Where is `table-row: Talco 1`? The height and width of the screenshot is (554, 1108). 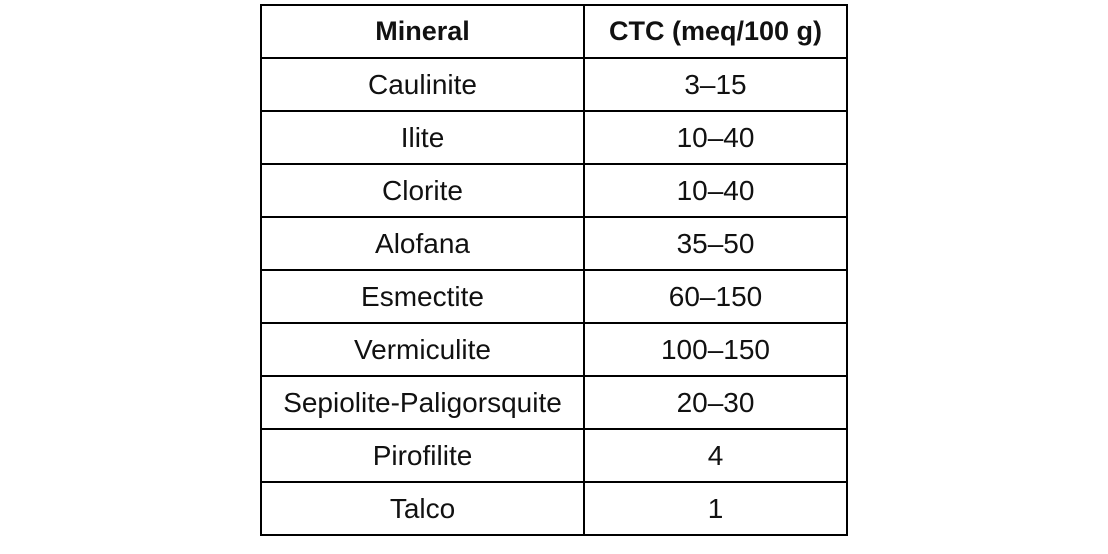
table-row: Talco 1 is located at coordinates (554, 508).